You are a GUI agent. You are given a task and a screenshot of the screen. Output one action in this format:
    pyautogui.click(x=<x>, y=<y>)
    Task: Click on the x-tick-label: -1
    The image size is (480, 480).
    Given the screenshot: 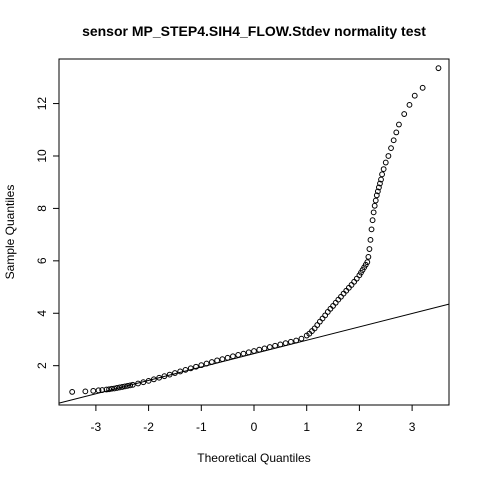 What is the action you would take?
    pyautogui.click(x=201, y=427)
    